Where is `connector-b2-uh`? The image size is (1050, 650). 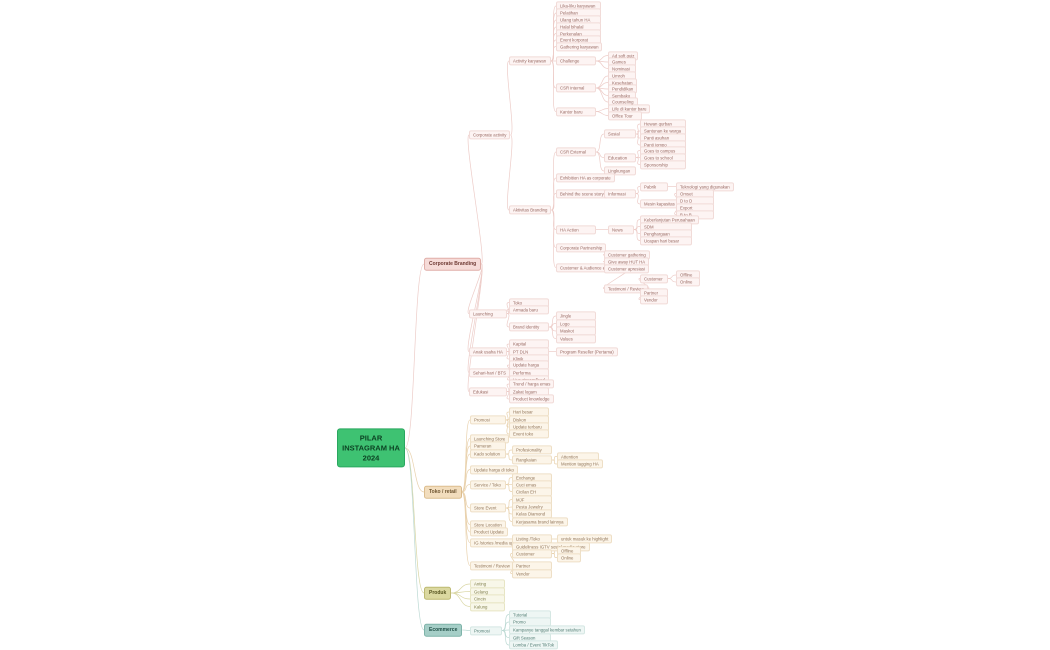 connector-b2-uh is located at coordinates (466, 481).